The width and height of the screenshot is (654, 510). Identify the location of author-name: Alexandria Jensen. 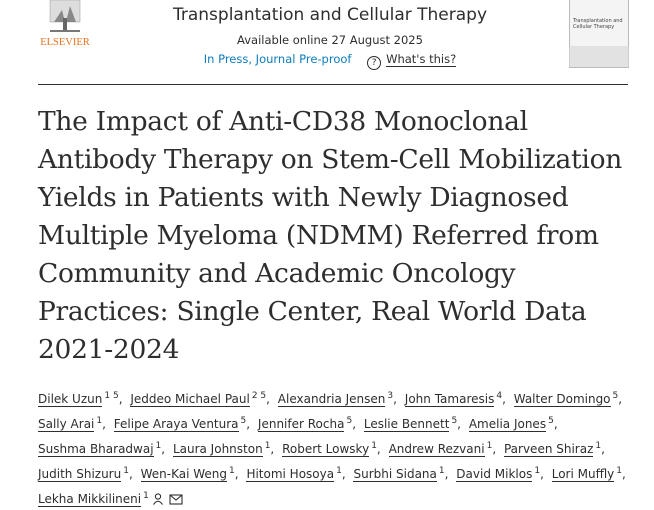
(331, 399).